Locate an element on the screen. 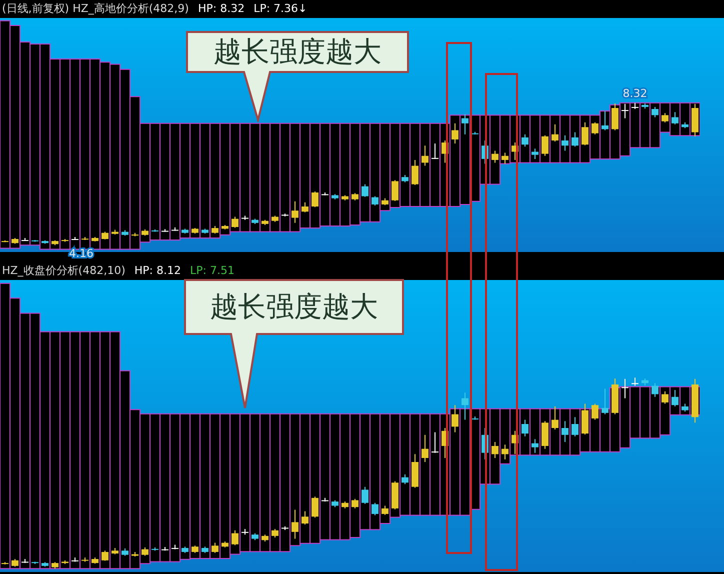  text: HP: 8.32 is located at coordinates (221, 8).